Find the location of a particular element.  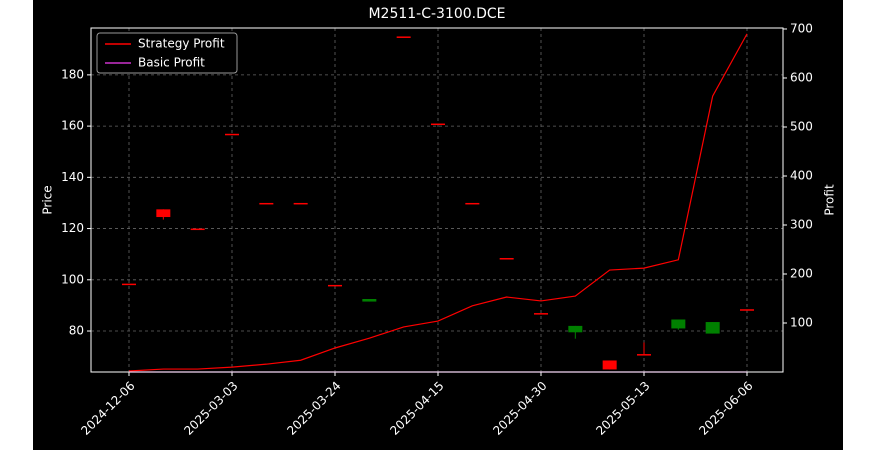

y2-tick-label: 600 is located at coordinates (801, 77).